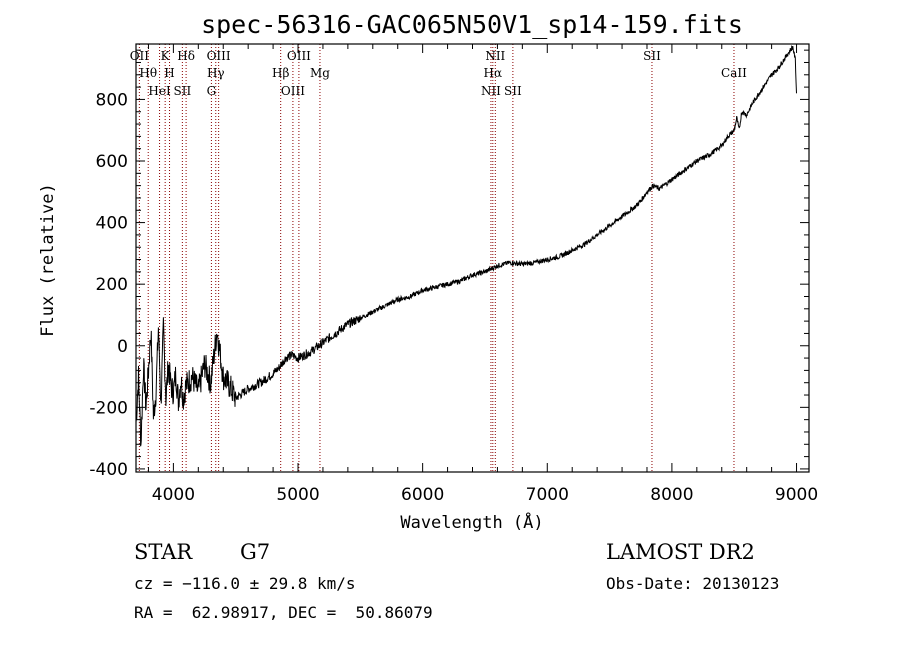 The height and width of the screenshot is (649, 900). What do you see at coordinates (796, 495) in the screenshot?
I see `x-tick-label: 9000` at bounding box center [796, 495].